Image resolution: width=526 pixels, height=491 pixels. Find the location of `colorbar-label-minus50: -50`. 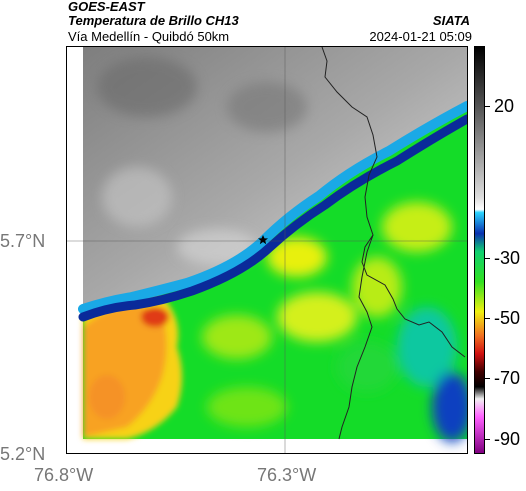

colorbar-label-minus50: -50 is located at coordinates (507, 318).